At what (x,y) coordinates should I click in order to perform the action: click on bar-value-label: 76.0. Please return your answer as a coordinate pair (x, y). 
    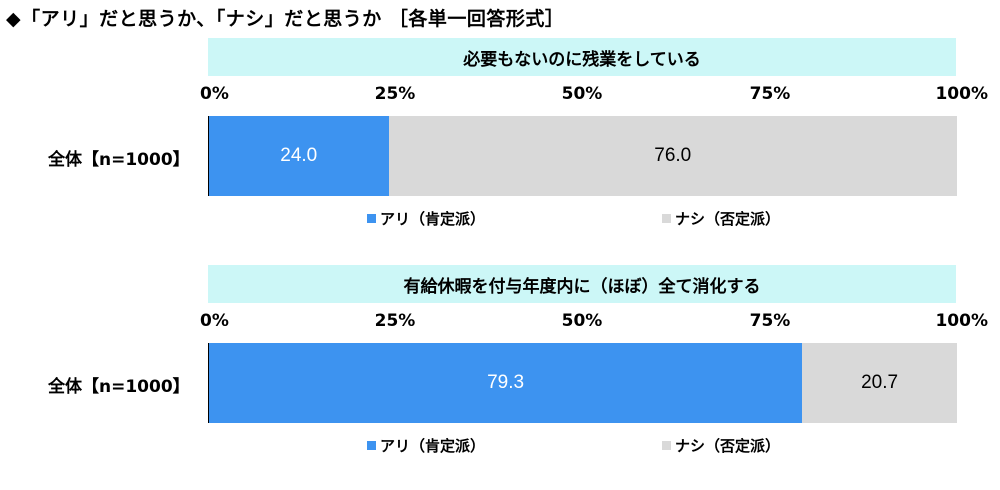
    Looking at the image, I should click on (673, 155).